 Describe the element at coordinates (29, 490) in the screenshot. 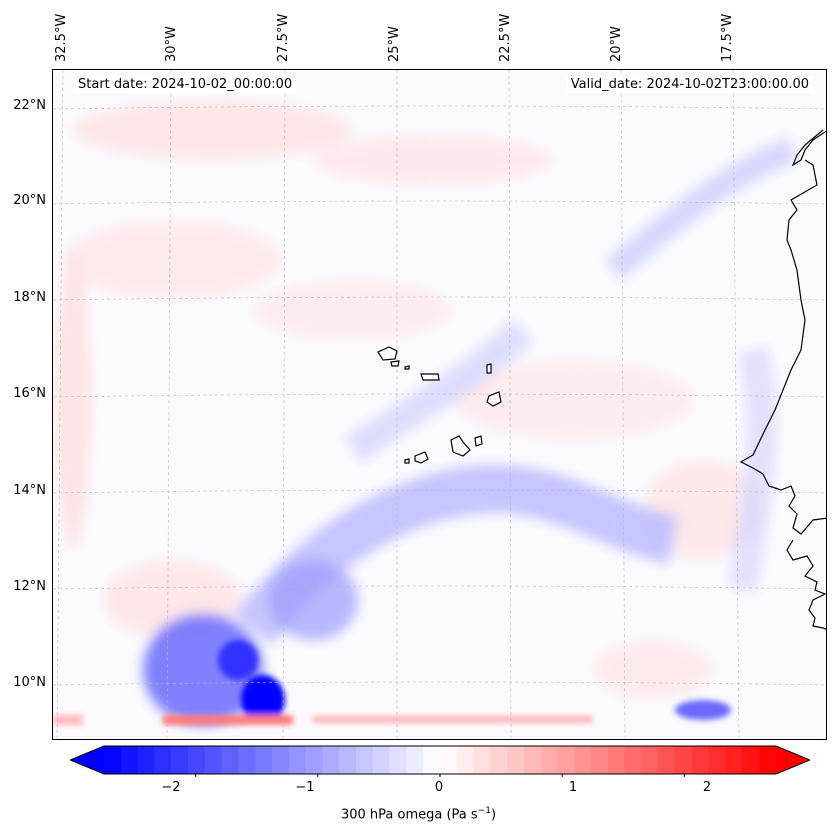

I see `lat-label-14n: 14°N` at that location.